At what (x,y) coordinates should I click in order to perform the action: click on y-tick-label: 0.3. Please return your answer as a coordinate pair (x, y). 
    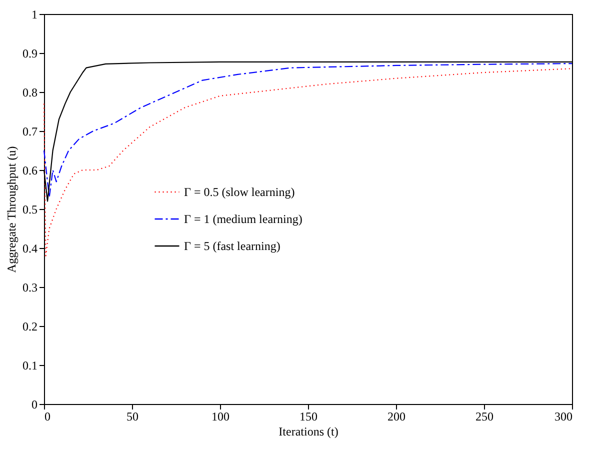
    Looking at the image, I should click on (30, 287).